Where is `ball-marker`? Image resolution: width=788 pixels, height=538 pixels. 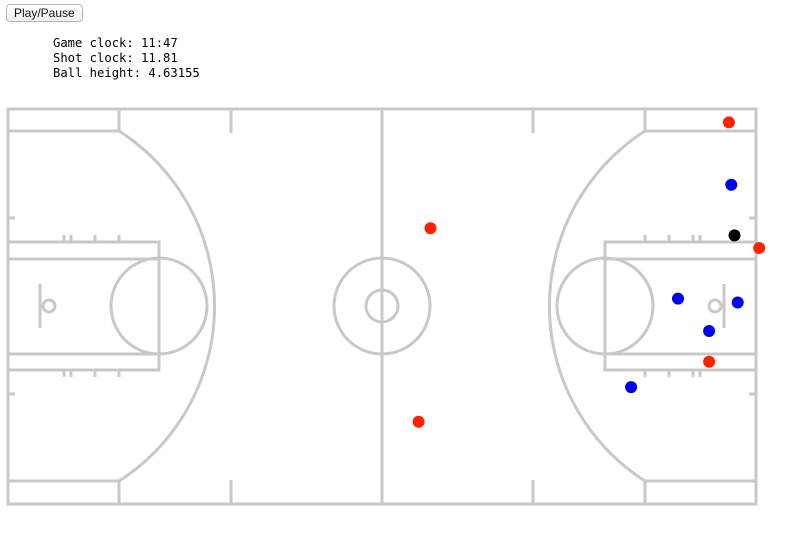 ball-marker is located at coordinates (734, 235).